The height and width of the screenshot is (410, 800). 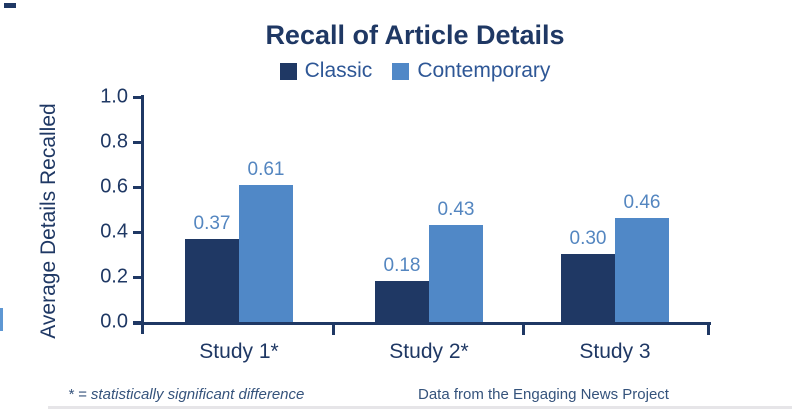 What do you see at coordinates (114, 231) in the screenshot?
I see `y-tick-label: 0.4` at bounding box center [114, 231].